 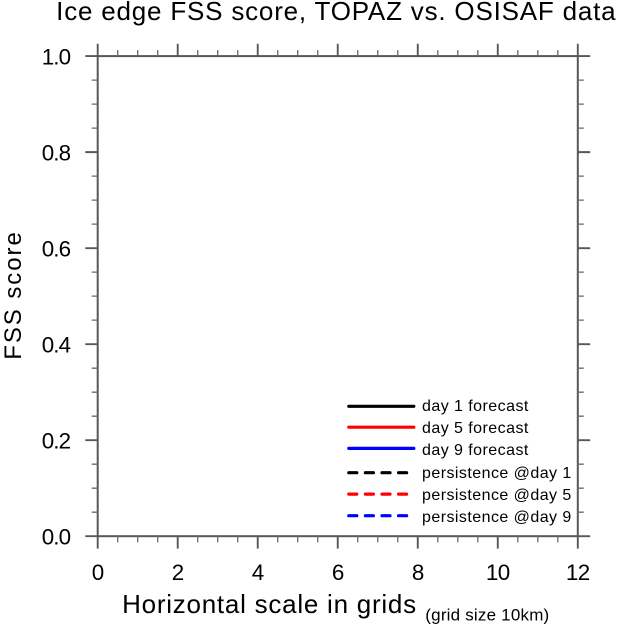 What do you see at coordinates (98, 572) in the screenshot?
I see `svg-text: 0` at bounding box center [98, 572].